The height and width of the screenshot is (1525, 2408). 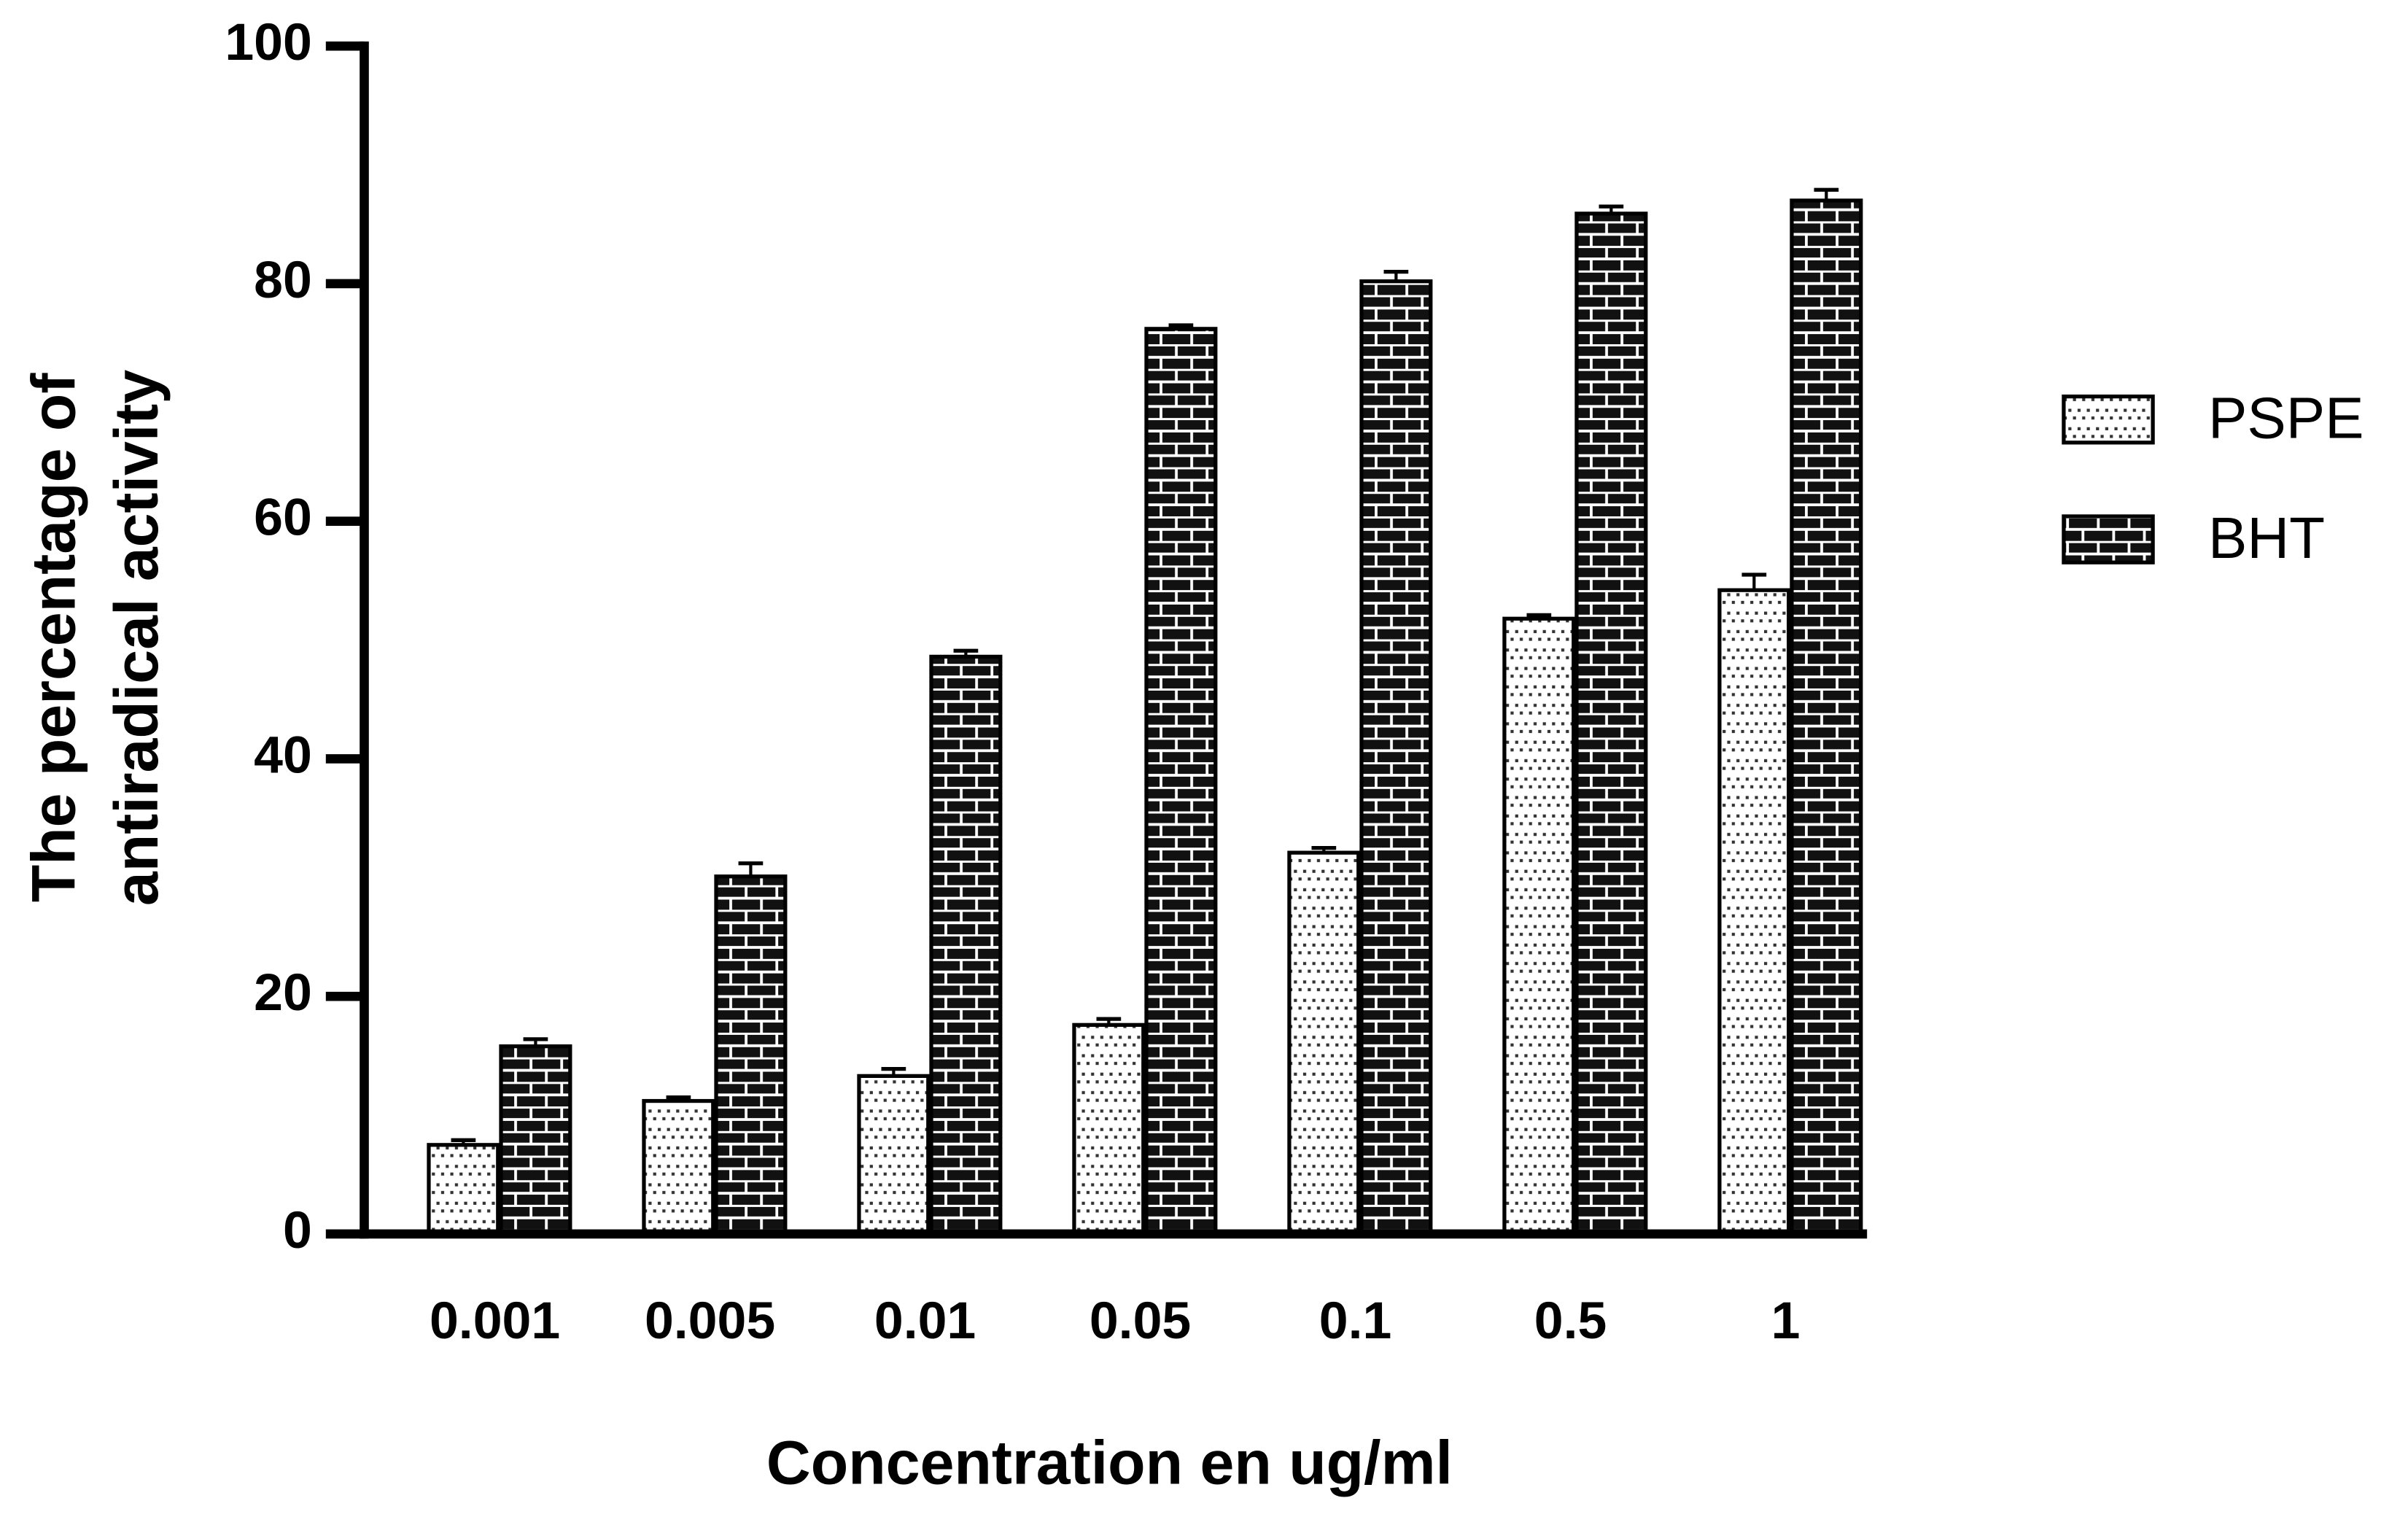 I want to click on x-tick-label: 0.1, so click(x=1355, y=1321).